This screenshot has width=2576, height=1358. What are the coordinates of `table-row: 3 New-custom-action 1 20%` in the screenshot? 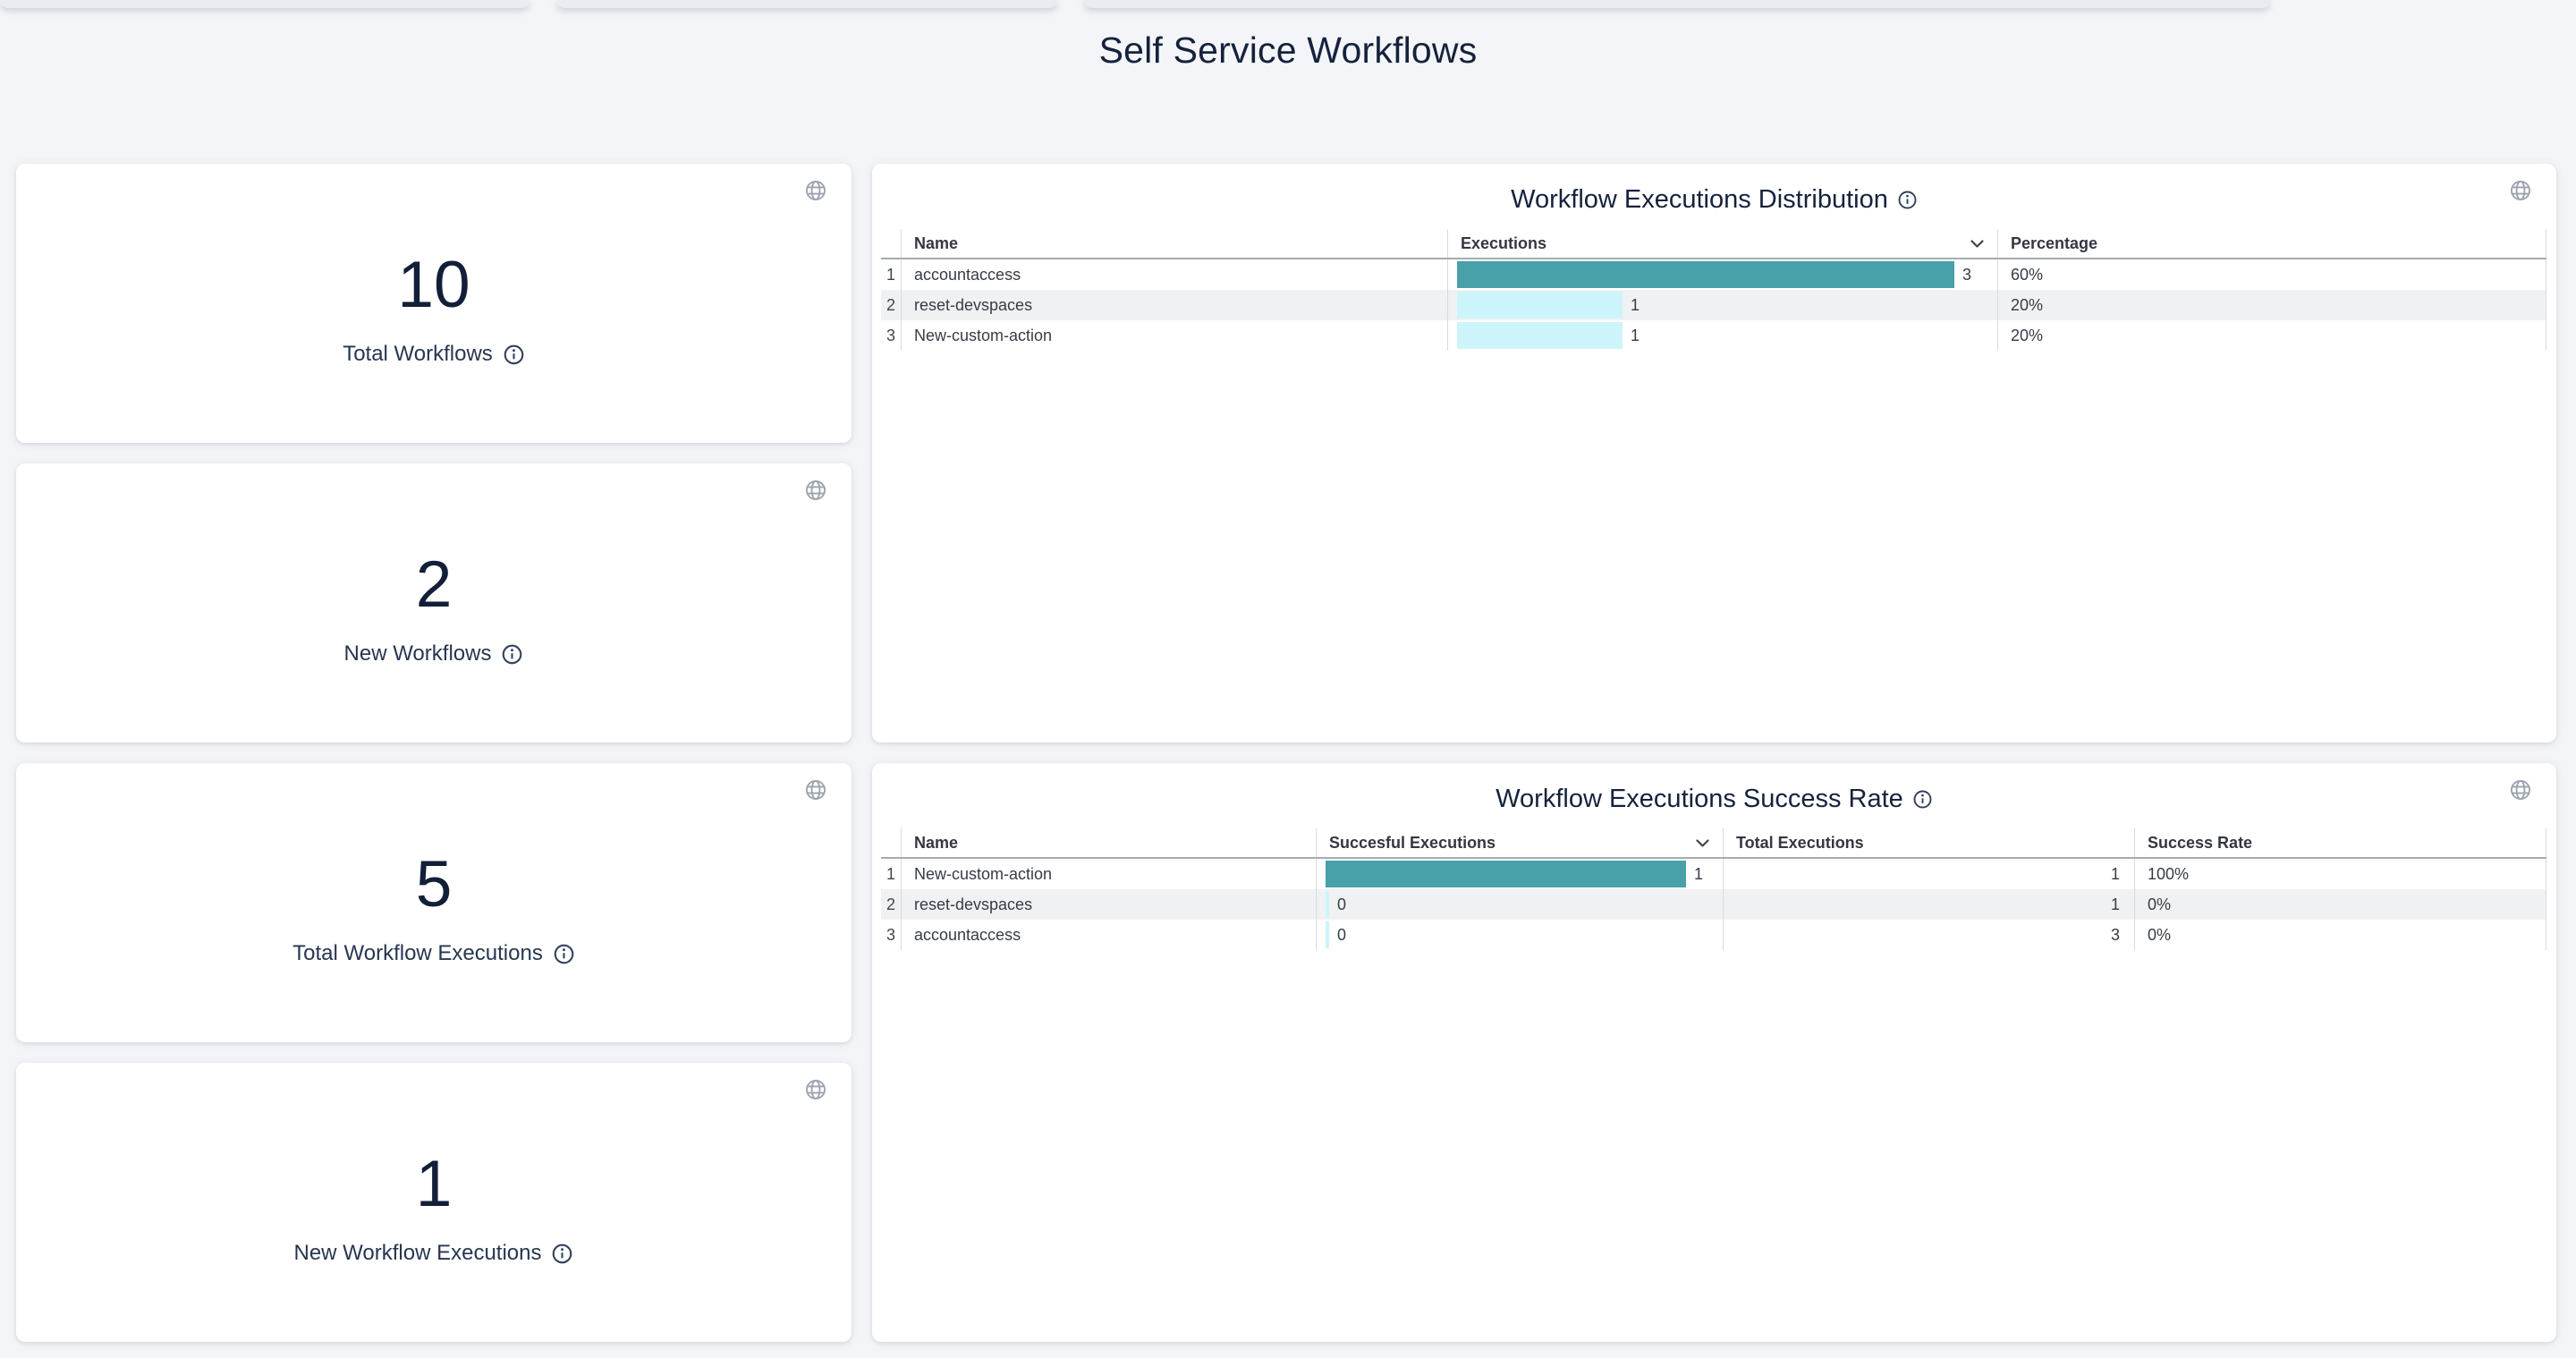 It's located at (1713, 335).